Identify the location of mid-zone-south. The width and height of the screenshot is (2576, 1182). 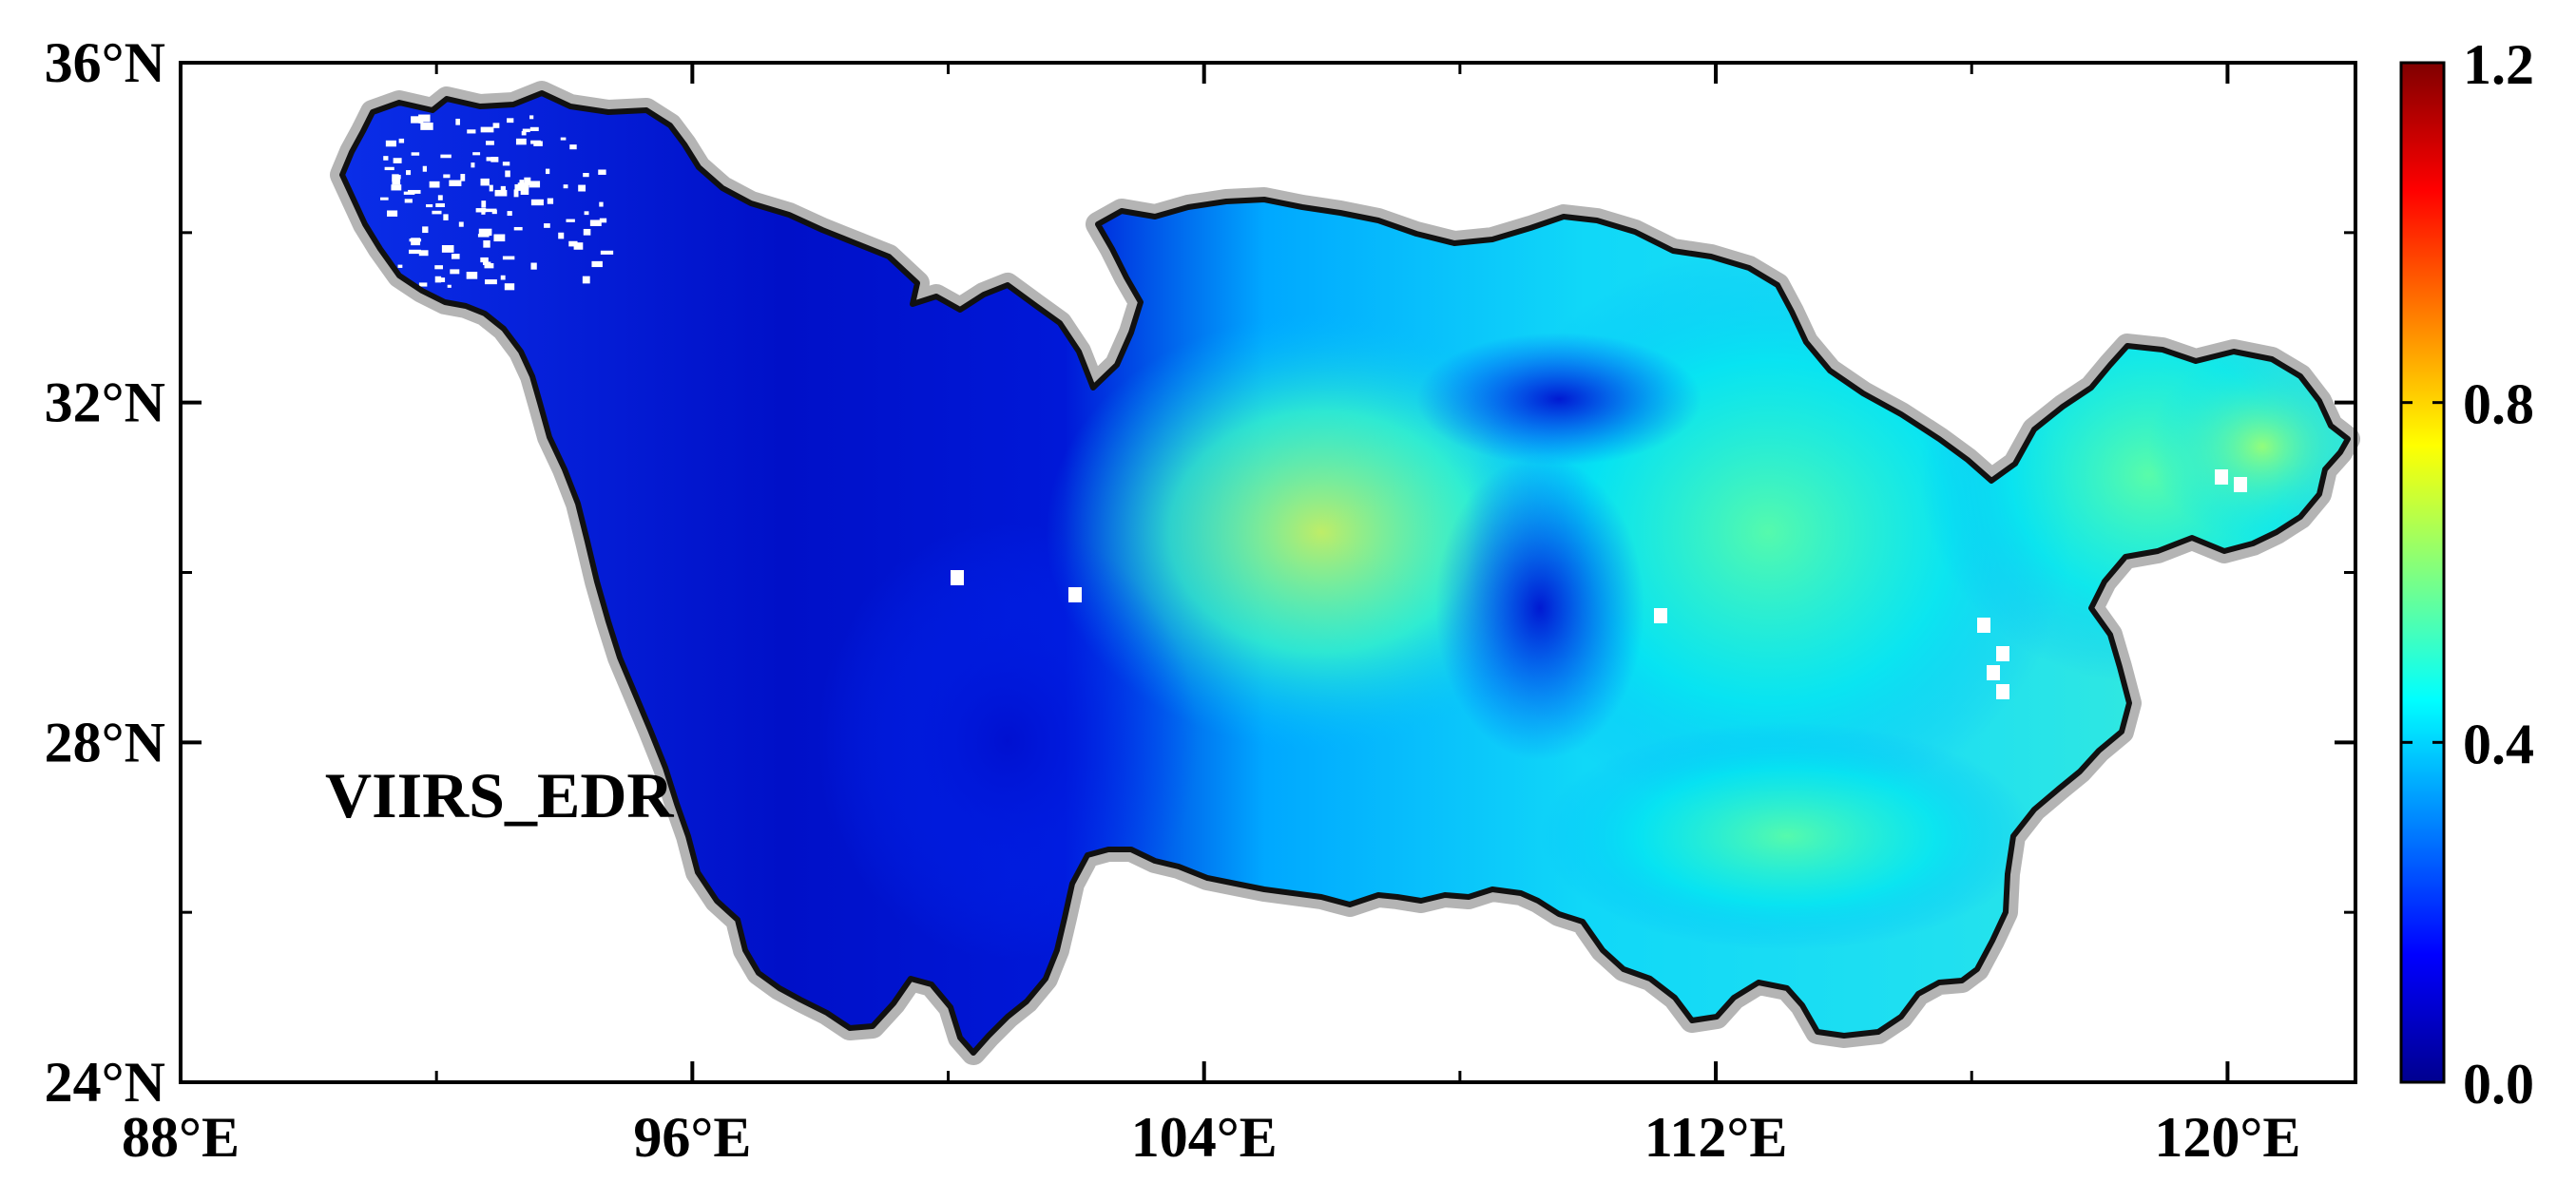
(1787, 836).